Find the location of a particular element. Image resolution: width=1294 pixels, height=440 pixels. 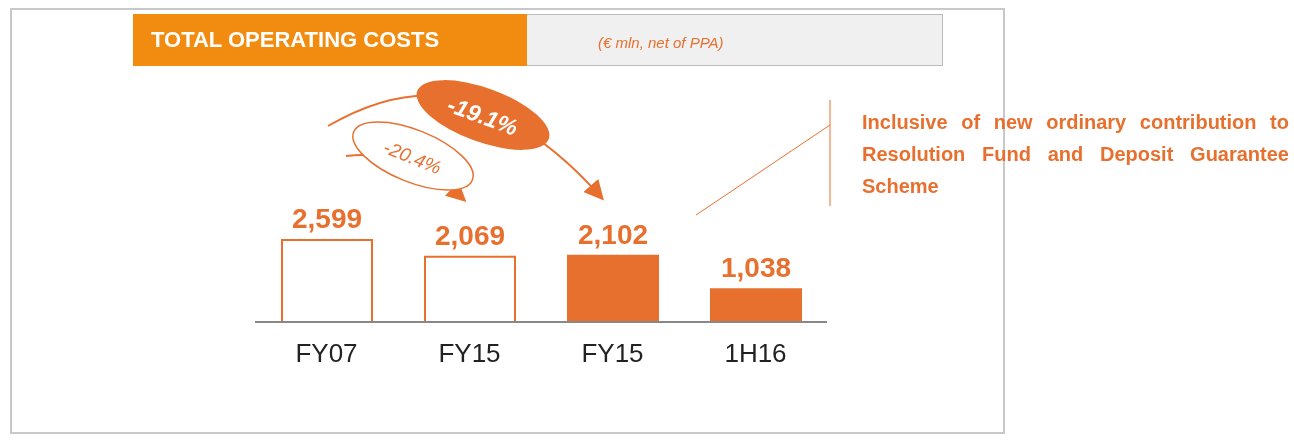

data-label: 2,599 is located at coordinates (327, 218).